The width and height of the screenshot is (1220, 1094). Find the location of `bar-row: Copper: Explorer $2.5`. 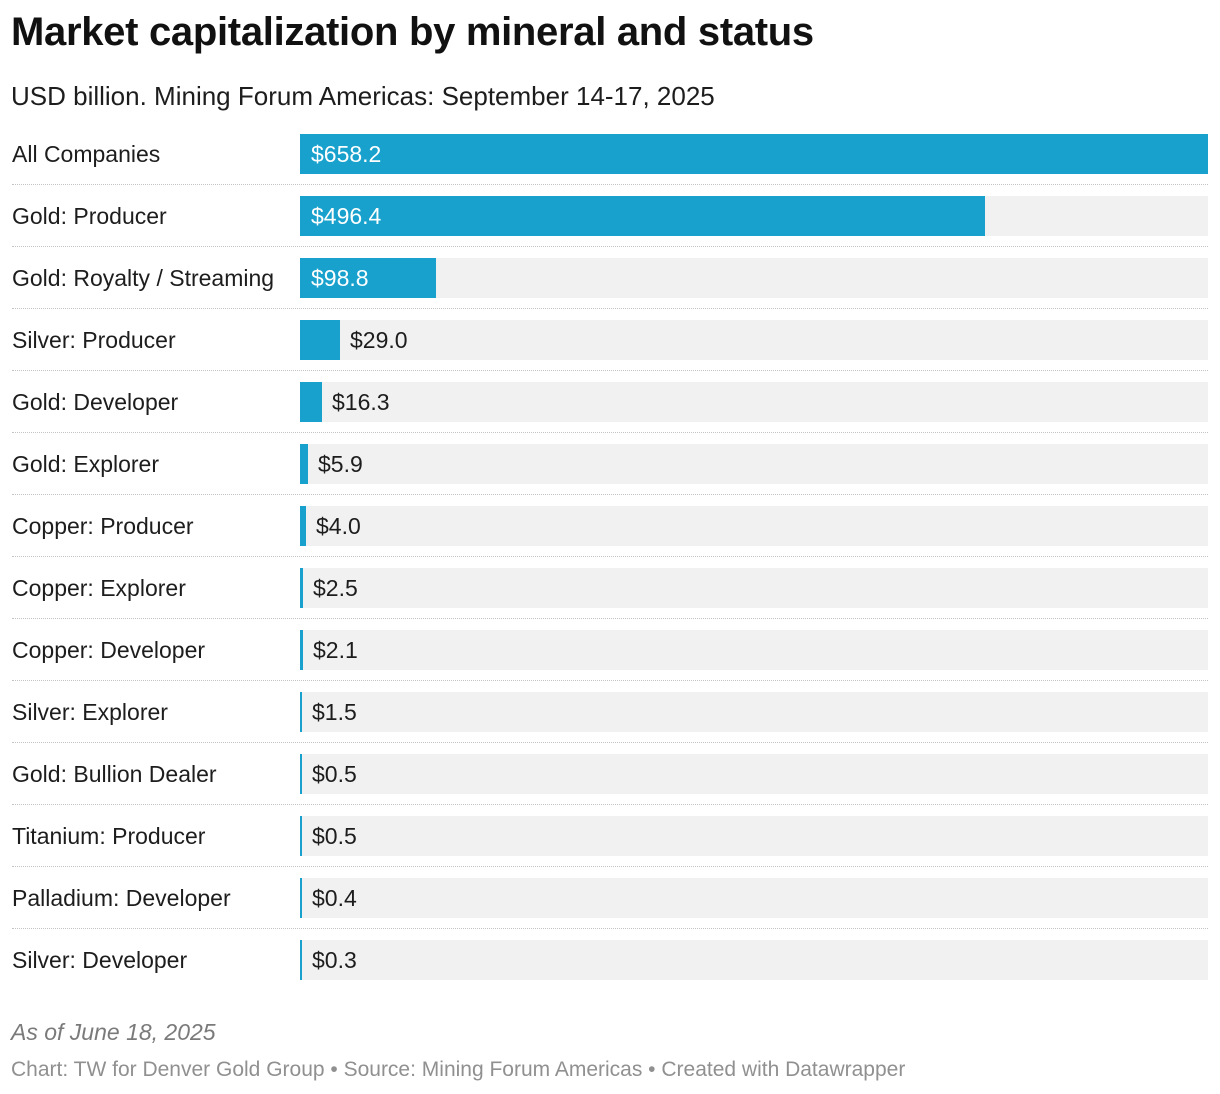

bar-row: Copper: Explorer $2.5 is located at coordinates (610, 589).